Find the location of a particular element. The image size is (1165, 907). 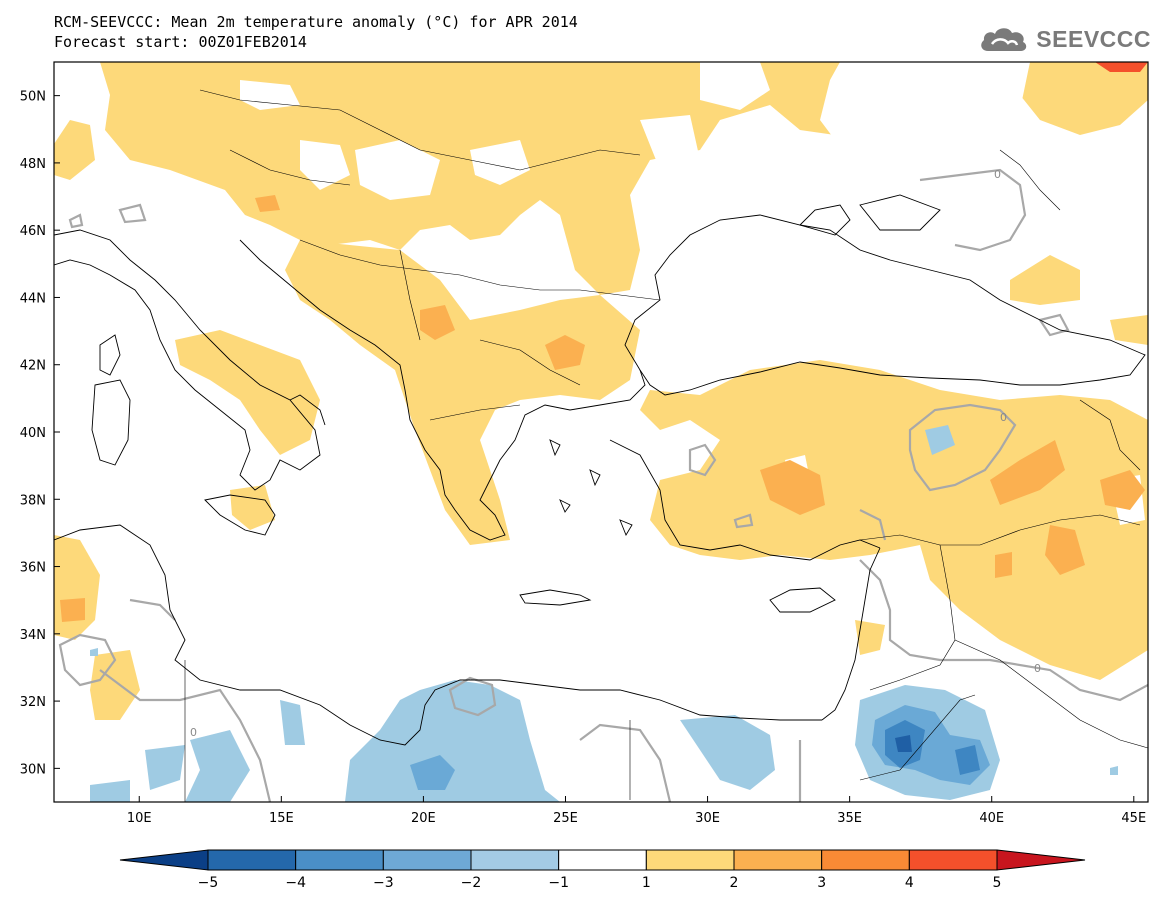

lon-tick-label: 25E is located at coordinates (565, 818).